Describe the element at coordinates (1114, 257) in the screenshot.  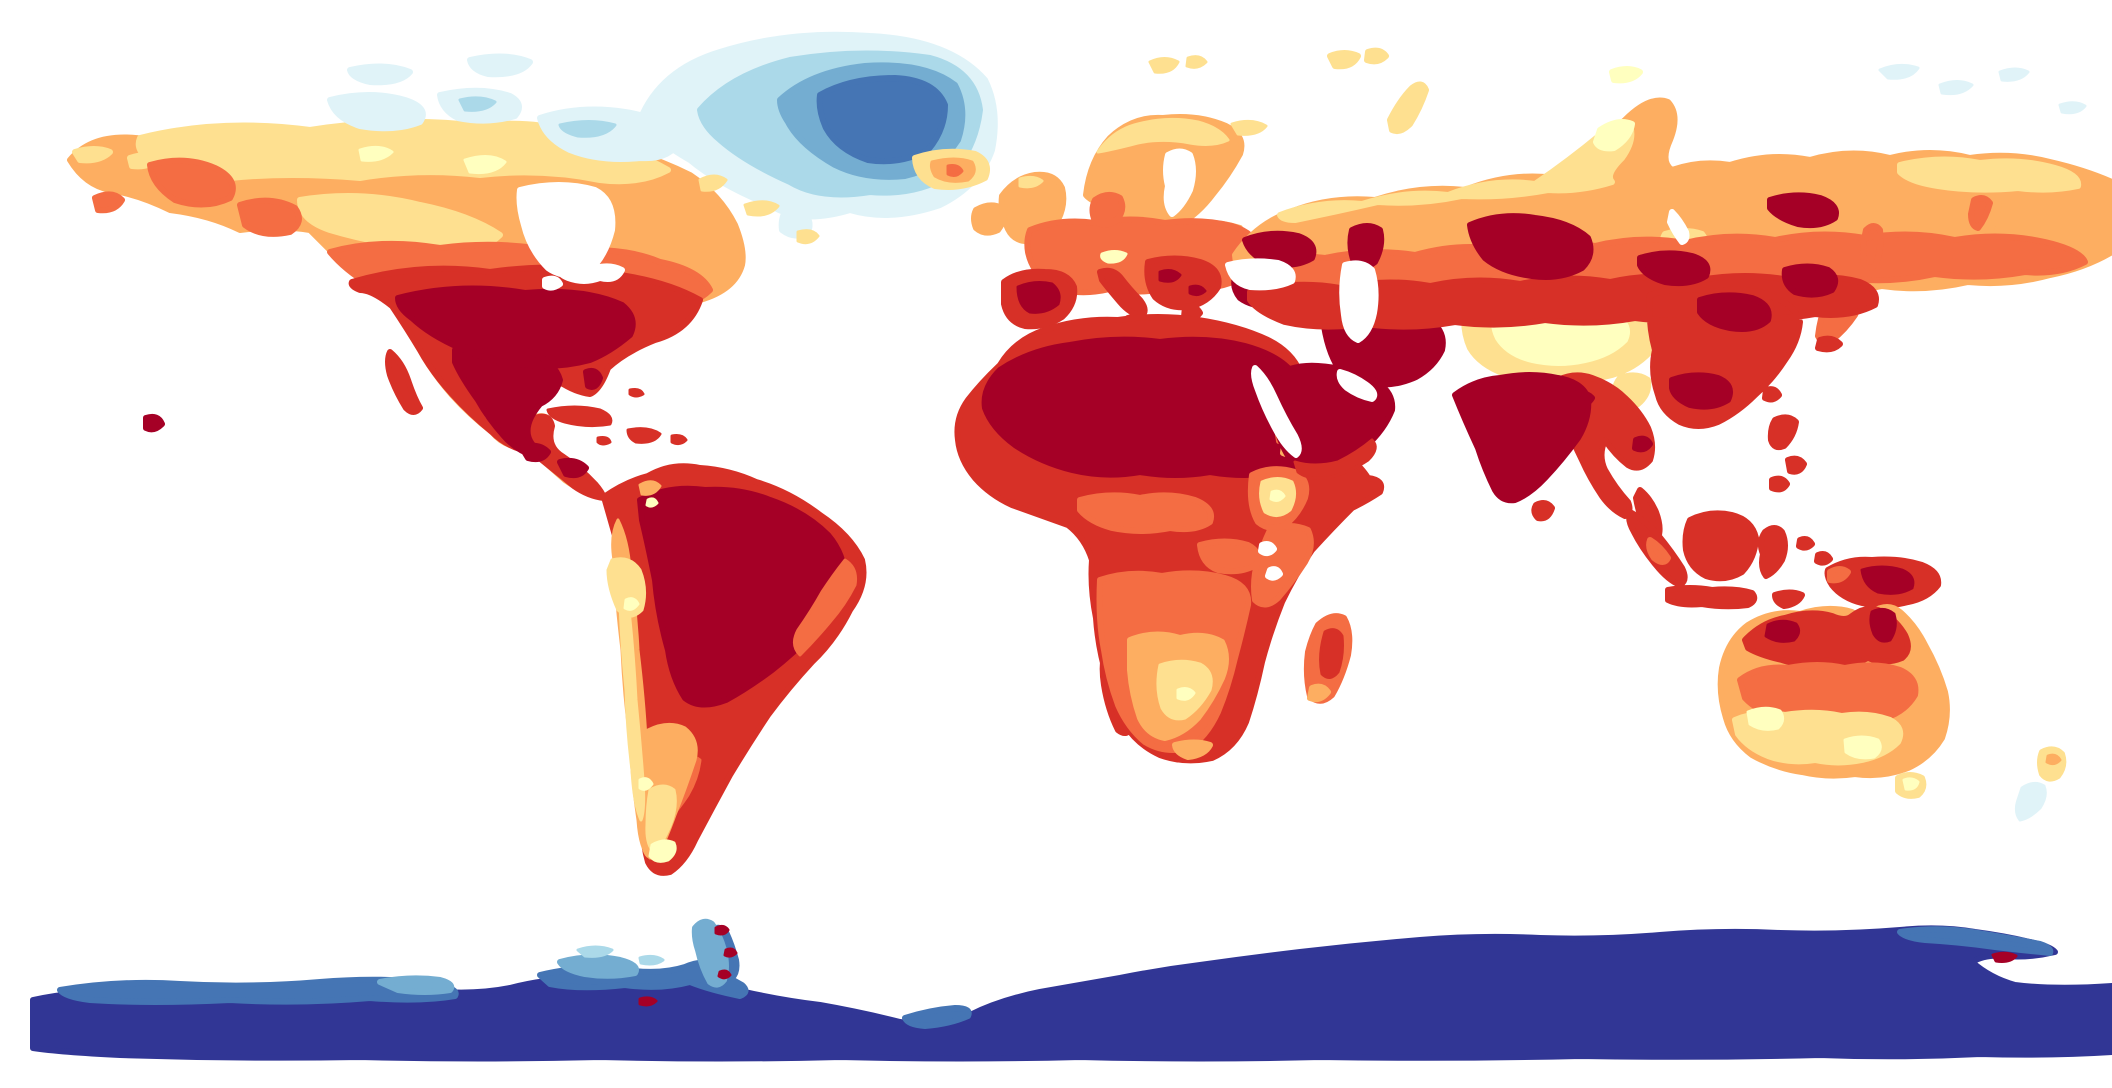
I see `europe-alps-pale-core` at that location.